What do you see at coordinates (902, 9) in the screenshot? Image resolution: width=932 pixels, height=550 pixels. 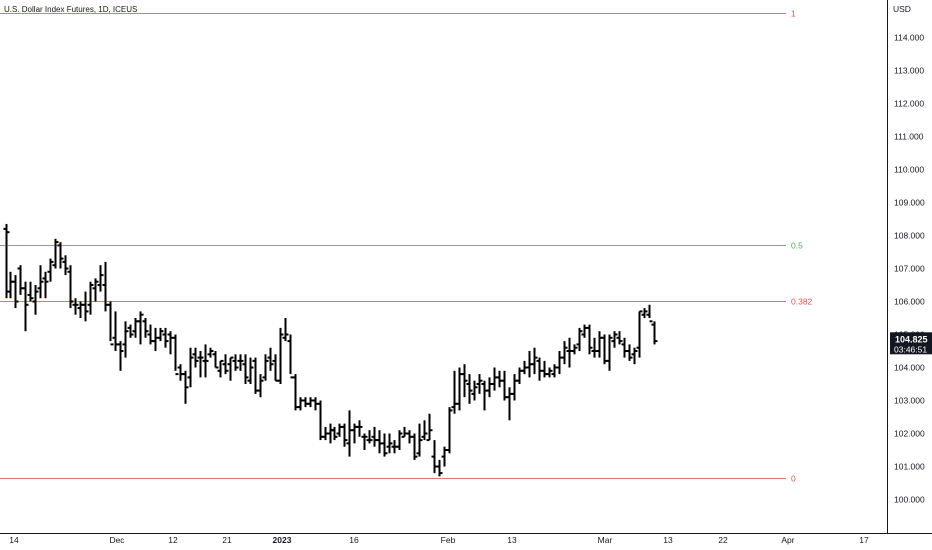 I see `currency-label: USD` at bounding box center [902, 9].